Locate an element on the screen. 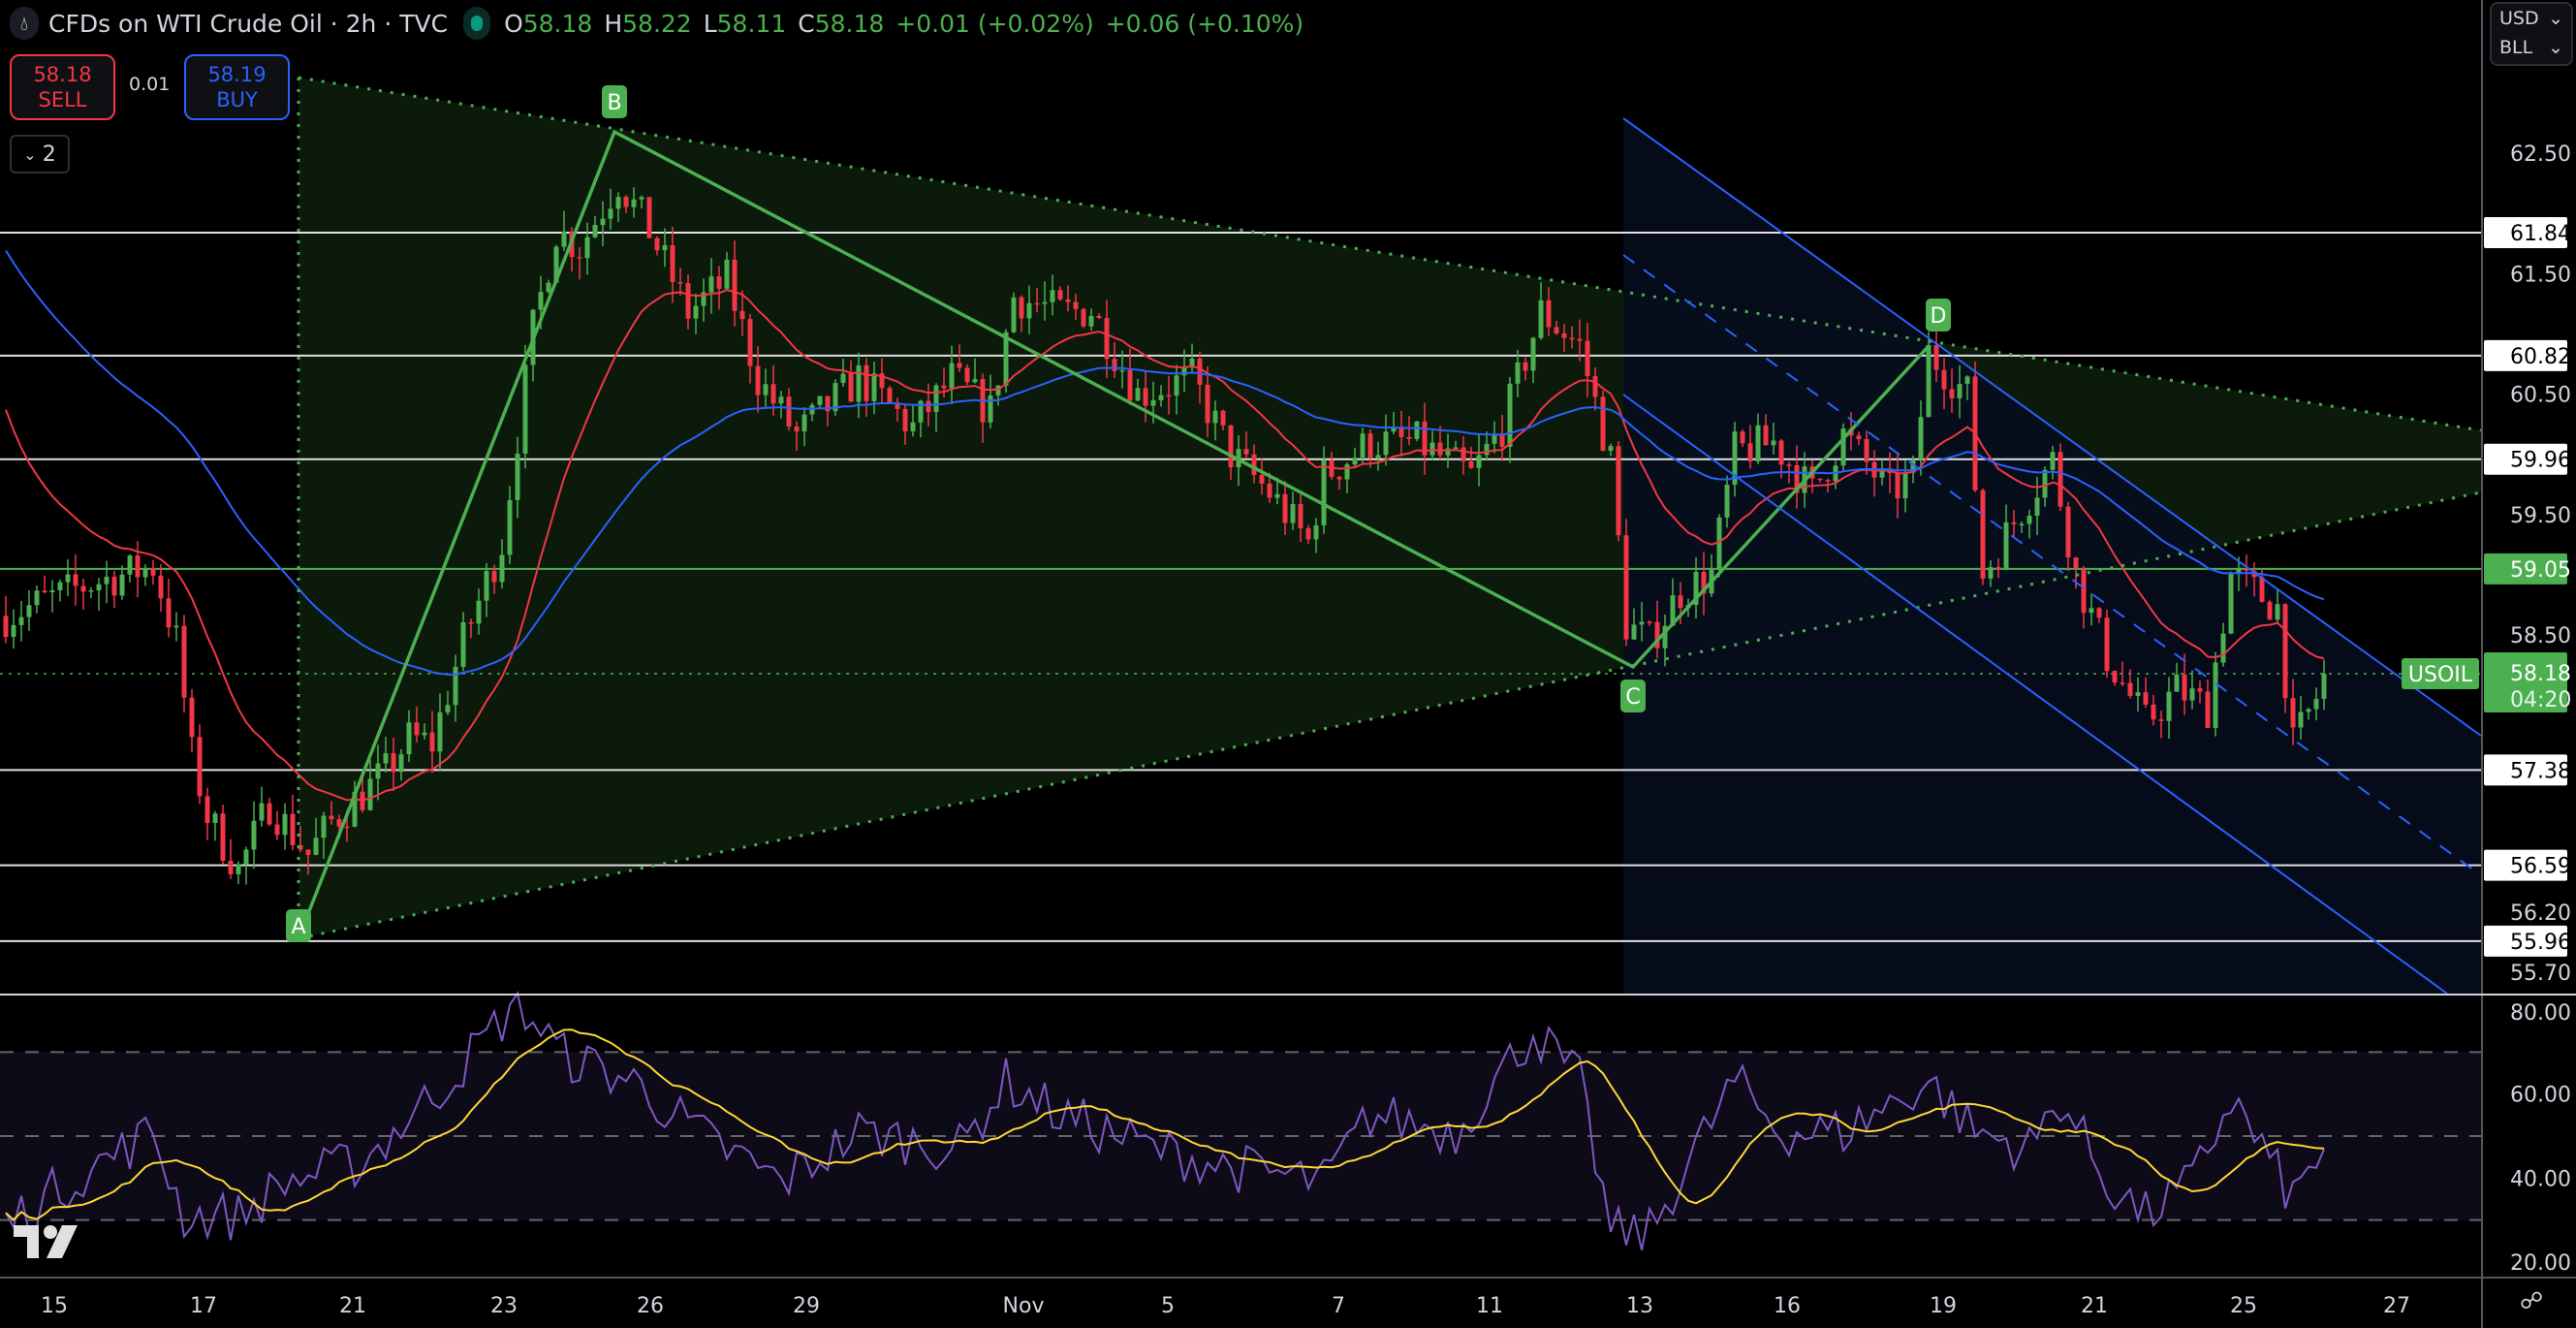 The height and width of the screenshot is (1328, 2576). pattern-label-text: C is located at coordinates (1632, 697).